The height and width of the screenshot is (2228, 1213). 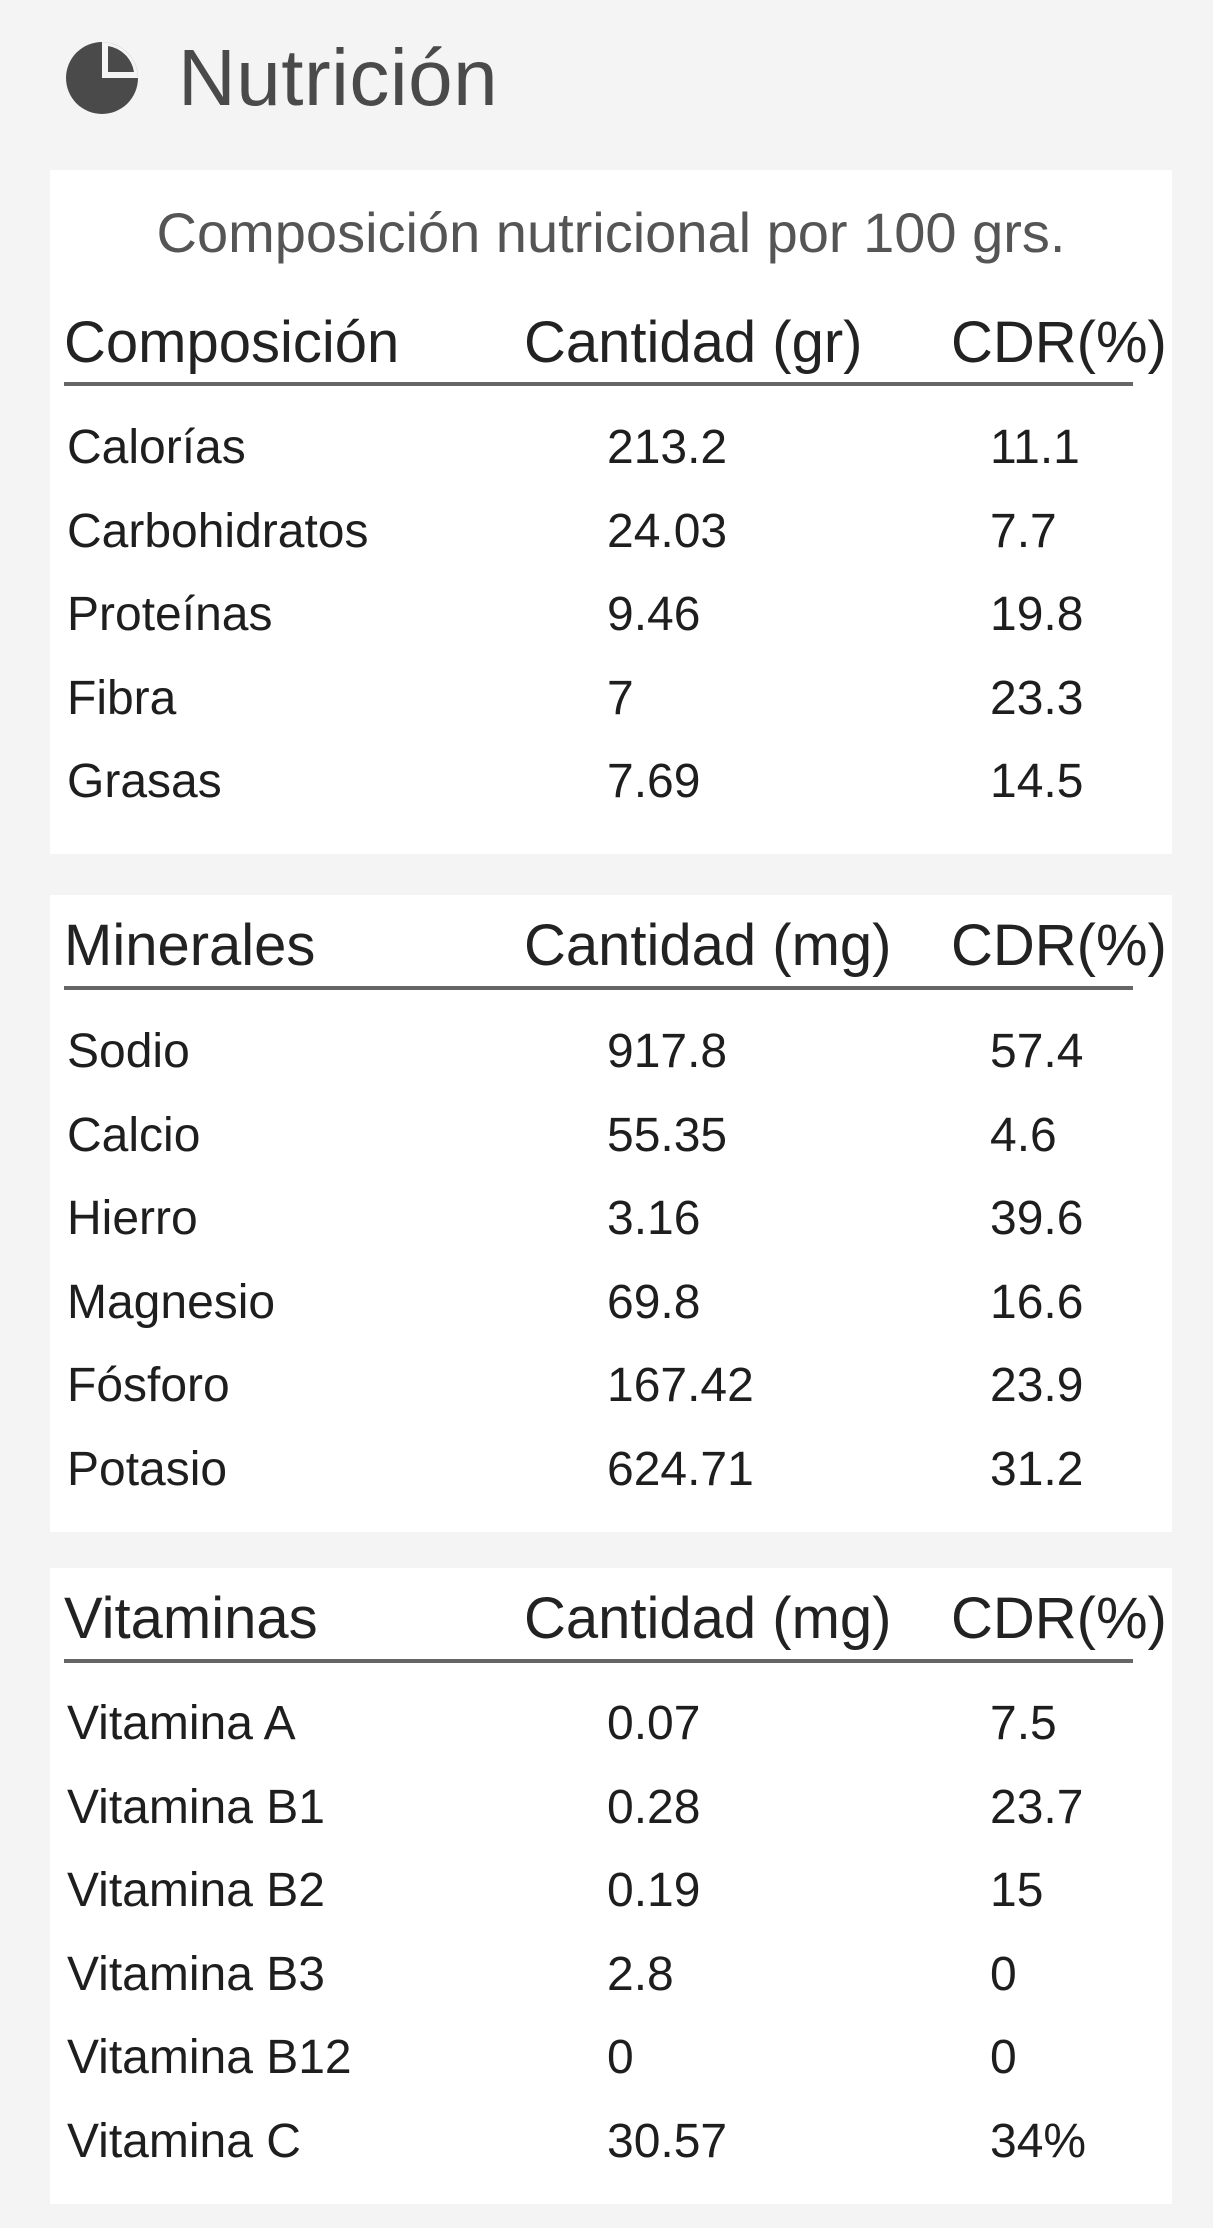 I want to click on composition-table-header: Composición Cantidad (gr) CDR(%), so click(x=611, y=343).